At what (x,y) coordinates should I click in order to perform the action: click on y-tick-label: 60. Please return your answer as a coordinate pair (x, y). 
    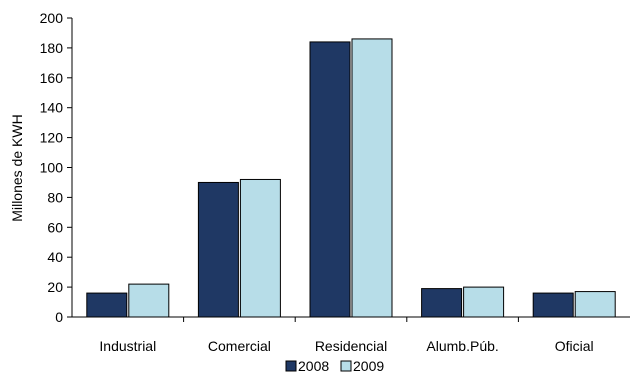
    Looking at the image, I should click on (55, 227).